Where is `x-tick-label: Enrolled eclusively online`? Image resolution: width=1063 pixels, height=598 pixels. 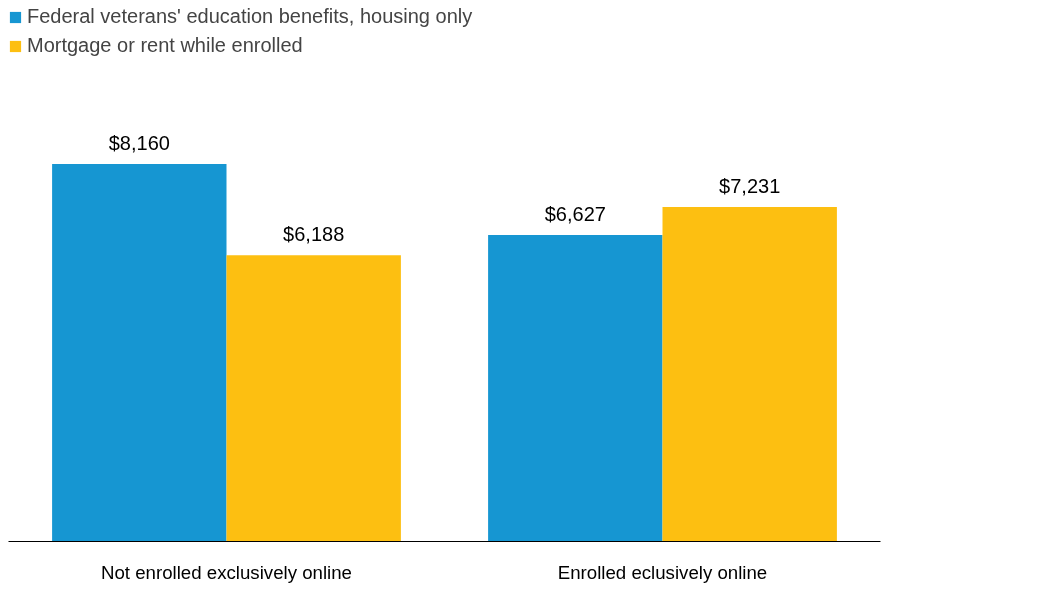 x-tick-label: Enrolled eclusively online is located at coordinates (662, 572).